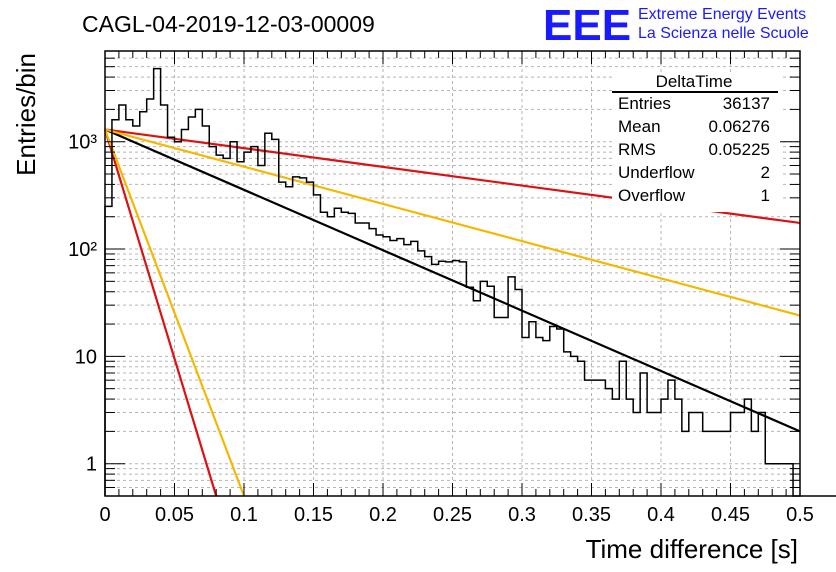 The height and width of the screenshot is (572, 836). What do you see at coordinates (522, 515) in the screenshot?
I see `x-tick-label: 0.3` at bounding box center [522, 515].